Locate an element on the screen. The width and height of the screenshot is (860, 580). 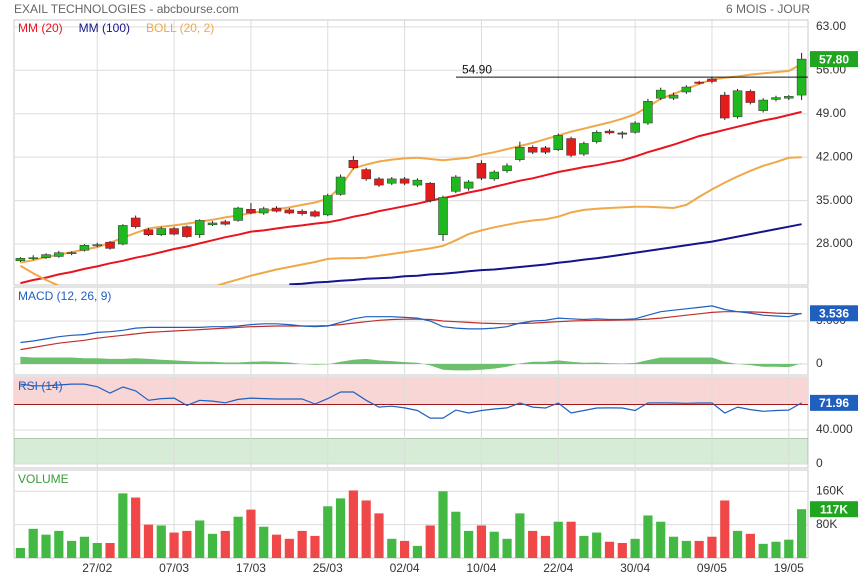
y-tick-label: 28.000 is located at coordinates (834, 243).